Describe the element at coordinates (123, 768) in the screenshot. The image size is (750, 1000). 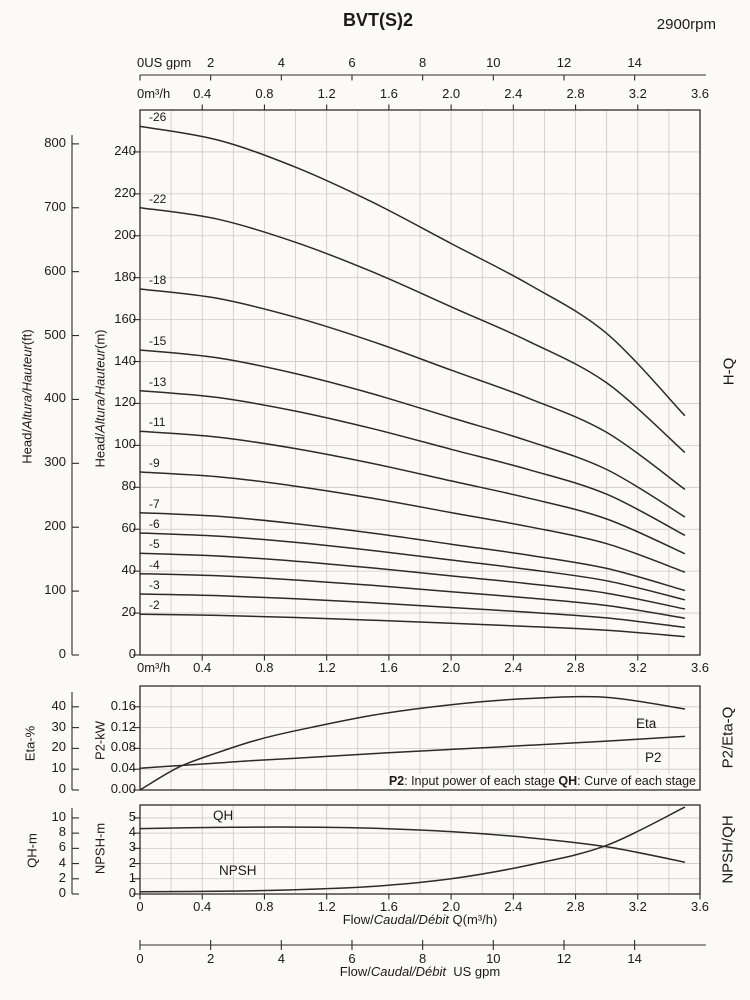
I see `p2-tick-label: 0.04` at that location.